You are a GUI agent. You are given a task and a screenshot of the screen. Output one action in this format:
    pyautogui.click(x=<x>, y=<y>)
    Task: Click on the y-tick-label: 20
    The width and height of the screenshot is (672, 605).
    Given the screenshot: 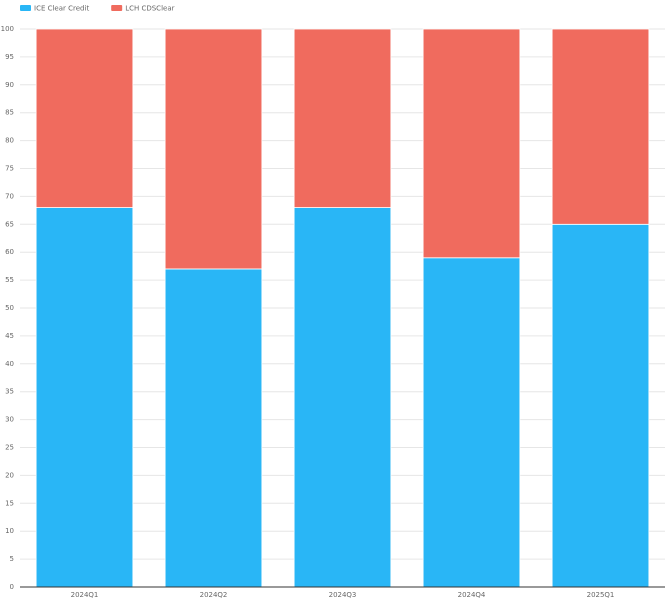 What is the action you would take?
    pyautogui.click(x=9, y=475)
    